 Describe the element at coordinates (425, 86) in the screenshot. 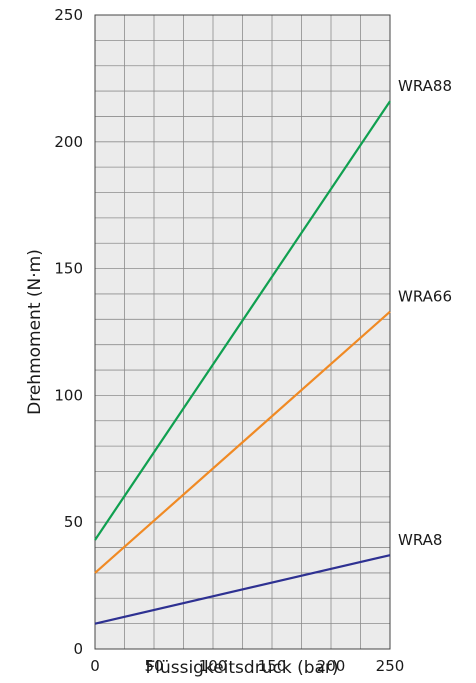

I see `series-label-wra88: WRA88` at that location.